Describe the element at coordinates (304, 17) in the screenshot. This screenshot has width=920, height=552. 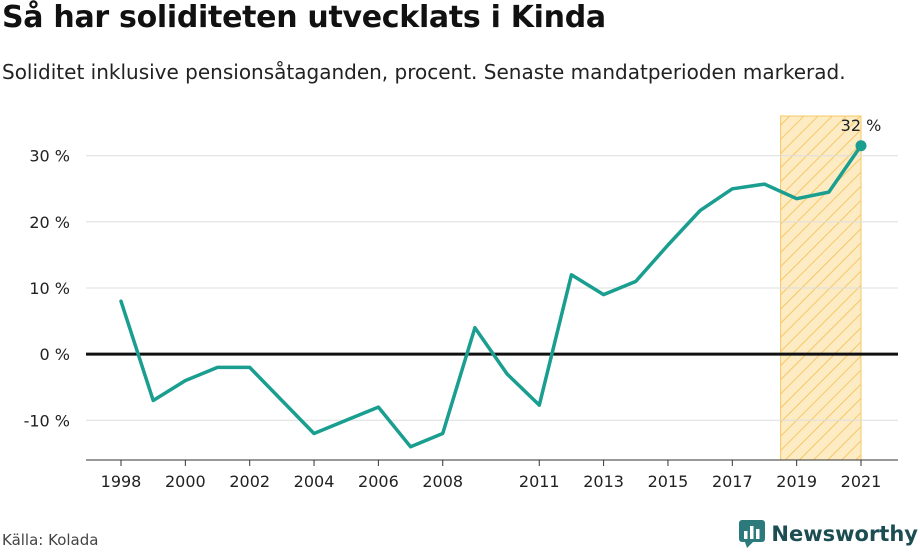
I see `chart-title: Så har soliditeten utvecklats i Kinda` at that location.